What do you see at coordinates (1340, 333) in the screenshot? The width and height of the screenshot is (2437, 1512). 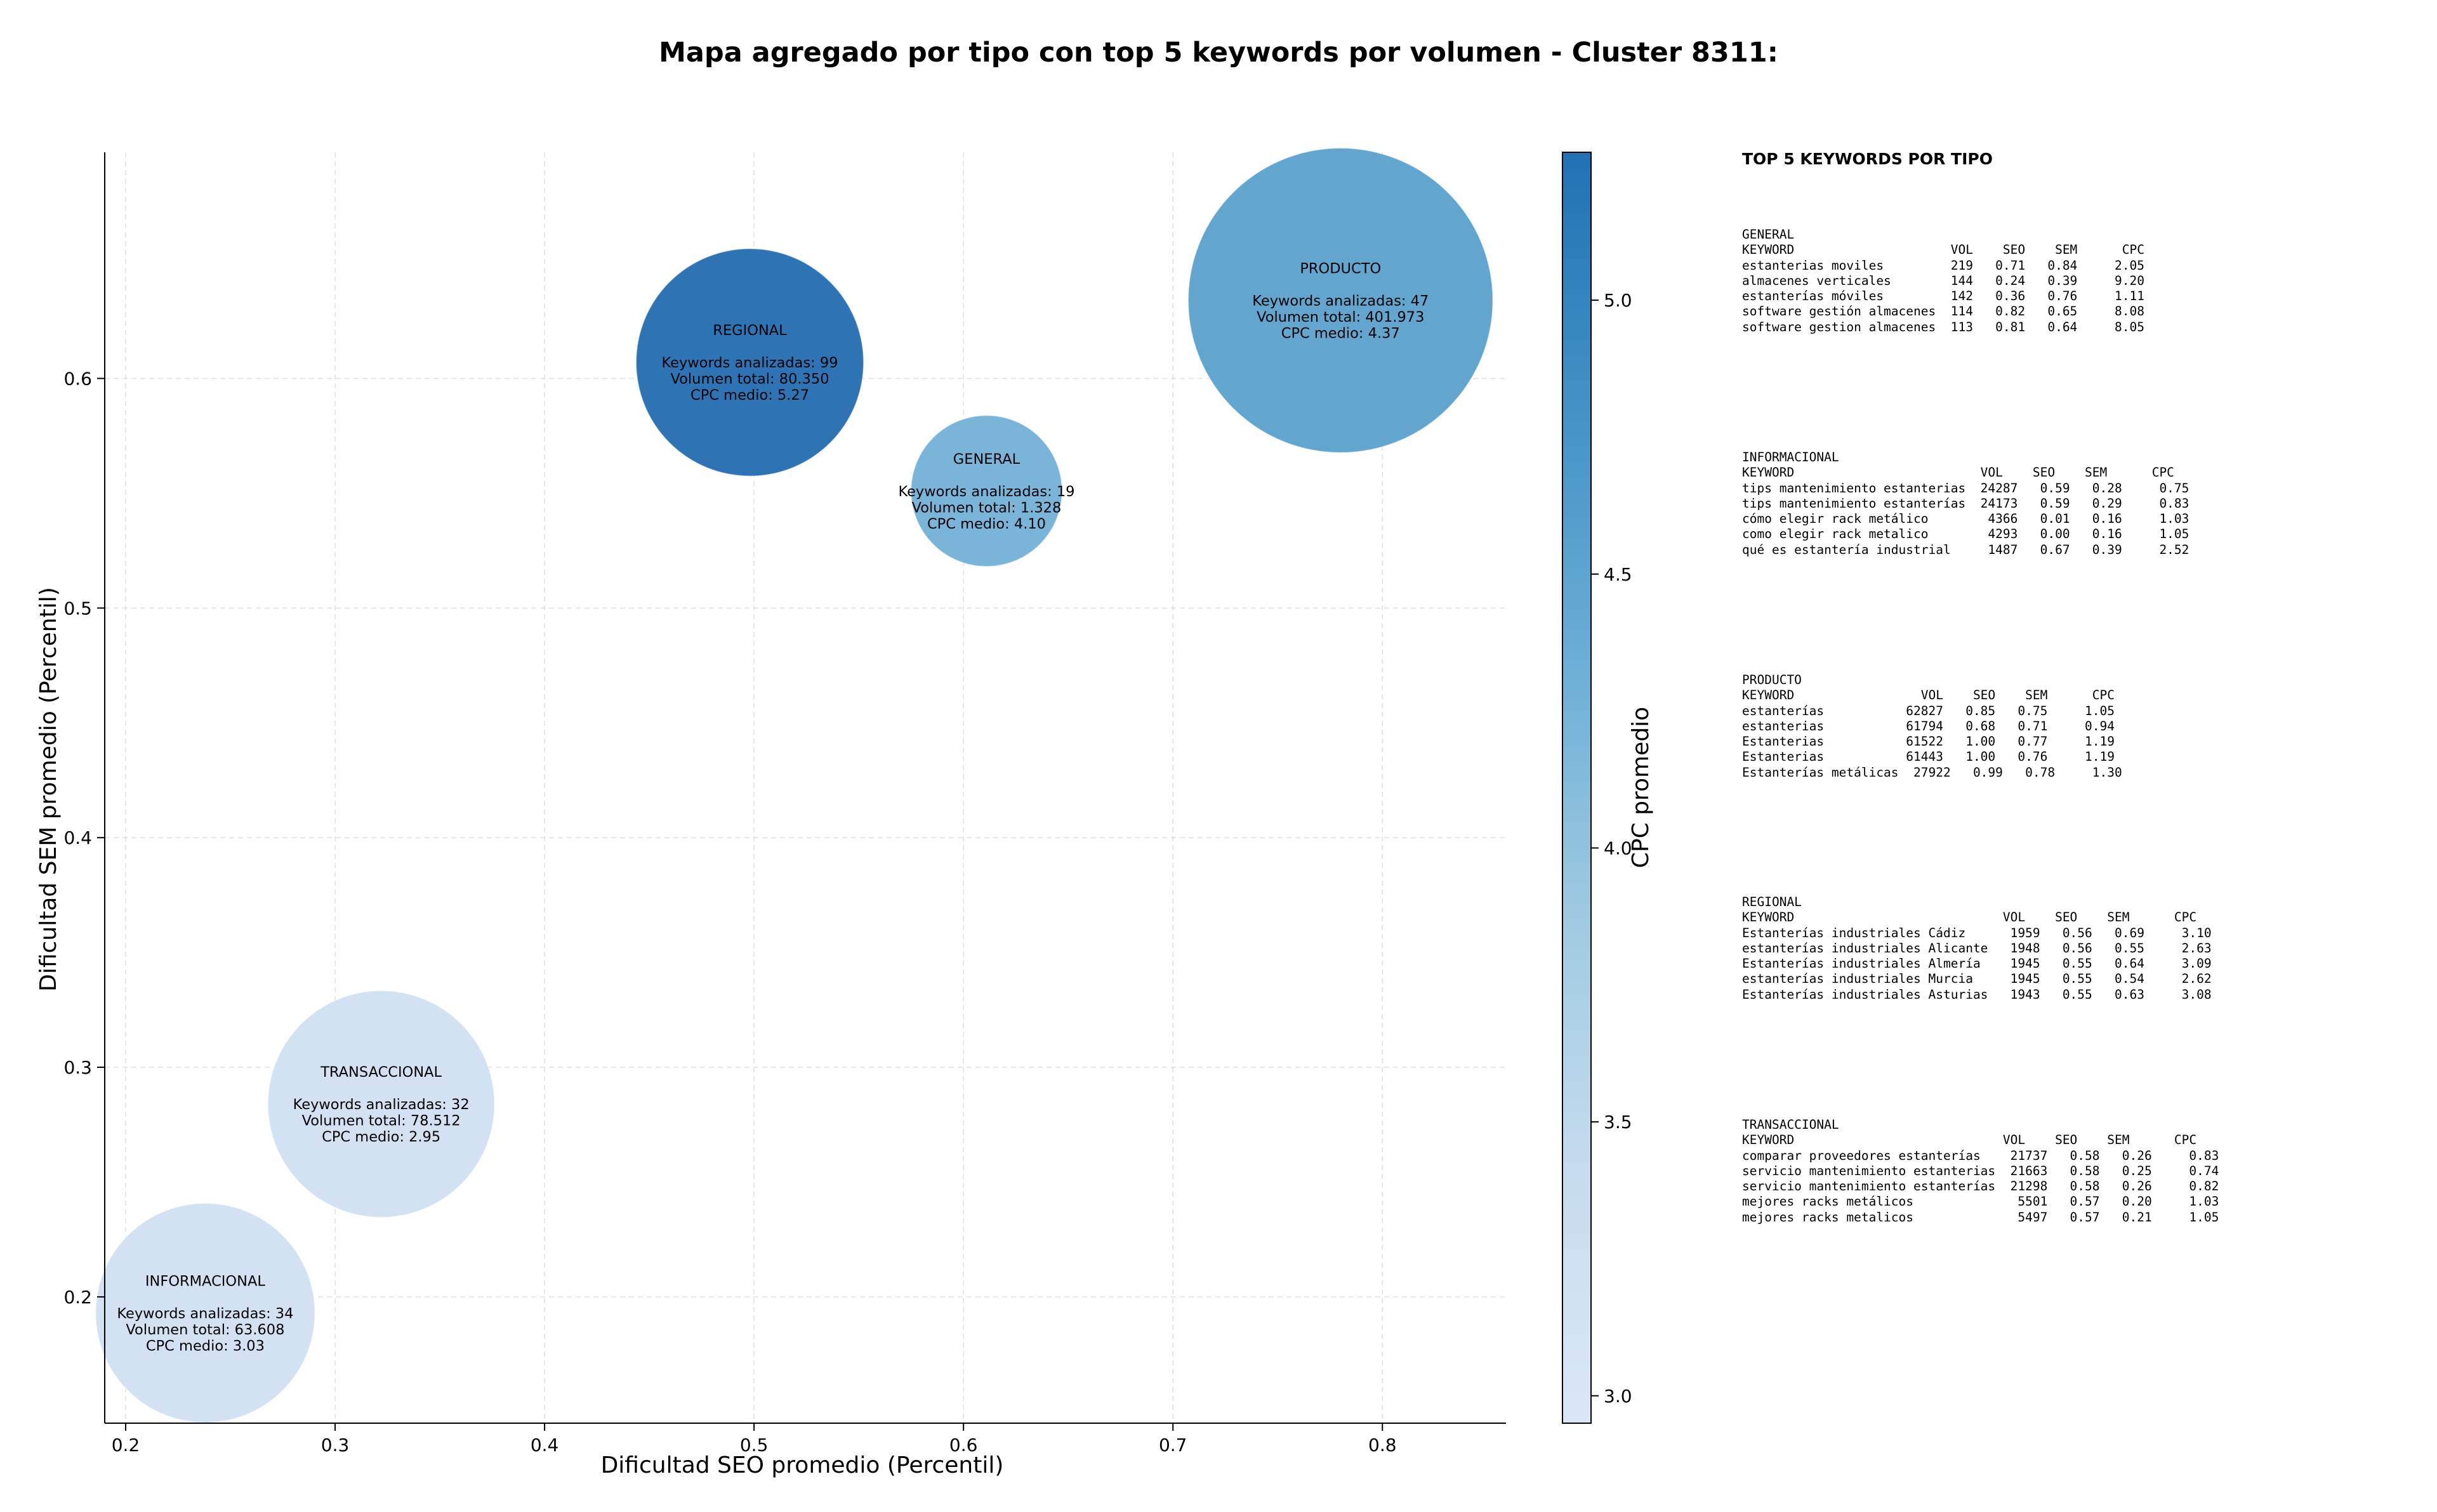 I see `bubble-label: CPC medio: 4.37` at bounding box center [1340, 333].